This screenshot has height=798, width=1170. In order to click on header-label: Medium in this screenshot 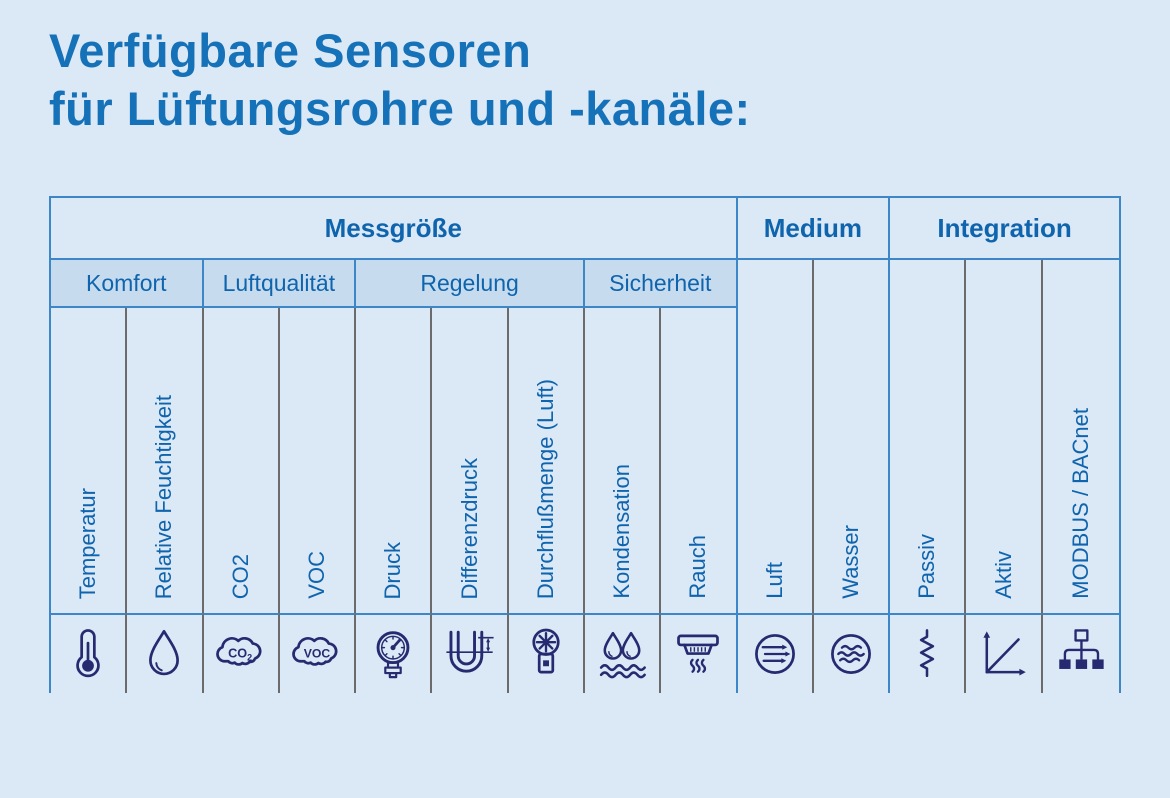, I will do `click(812, 227)`.